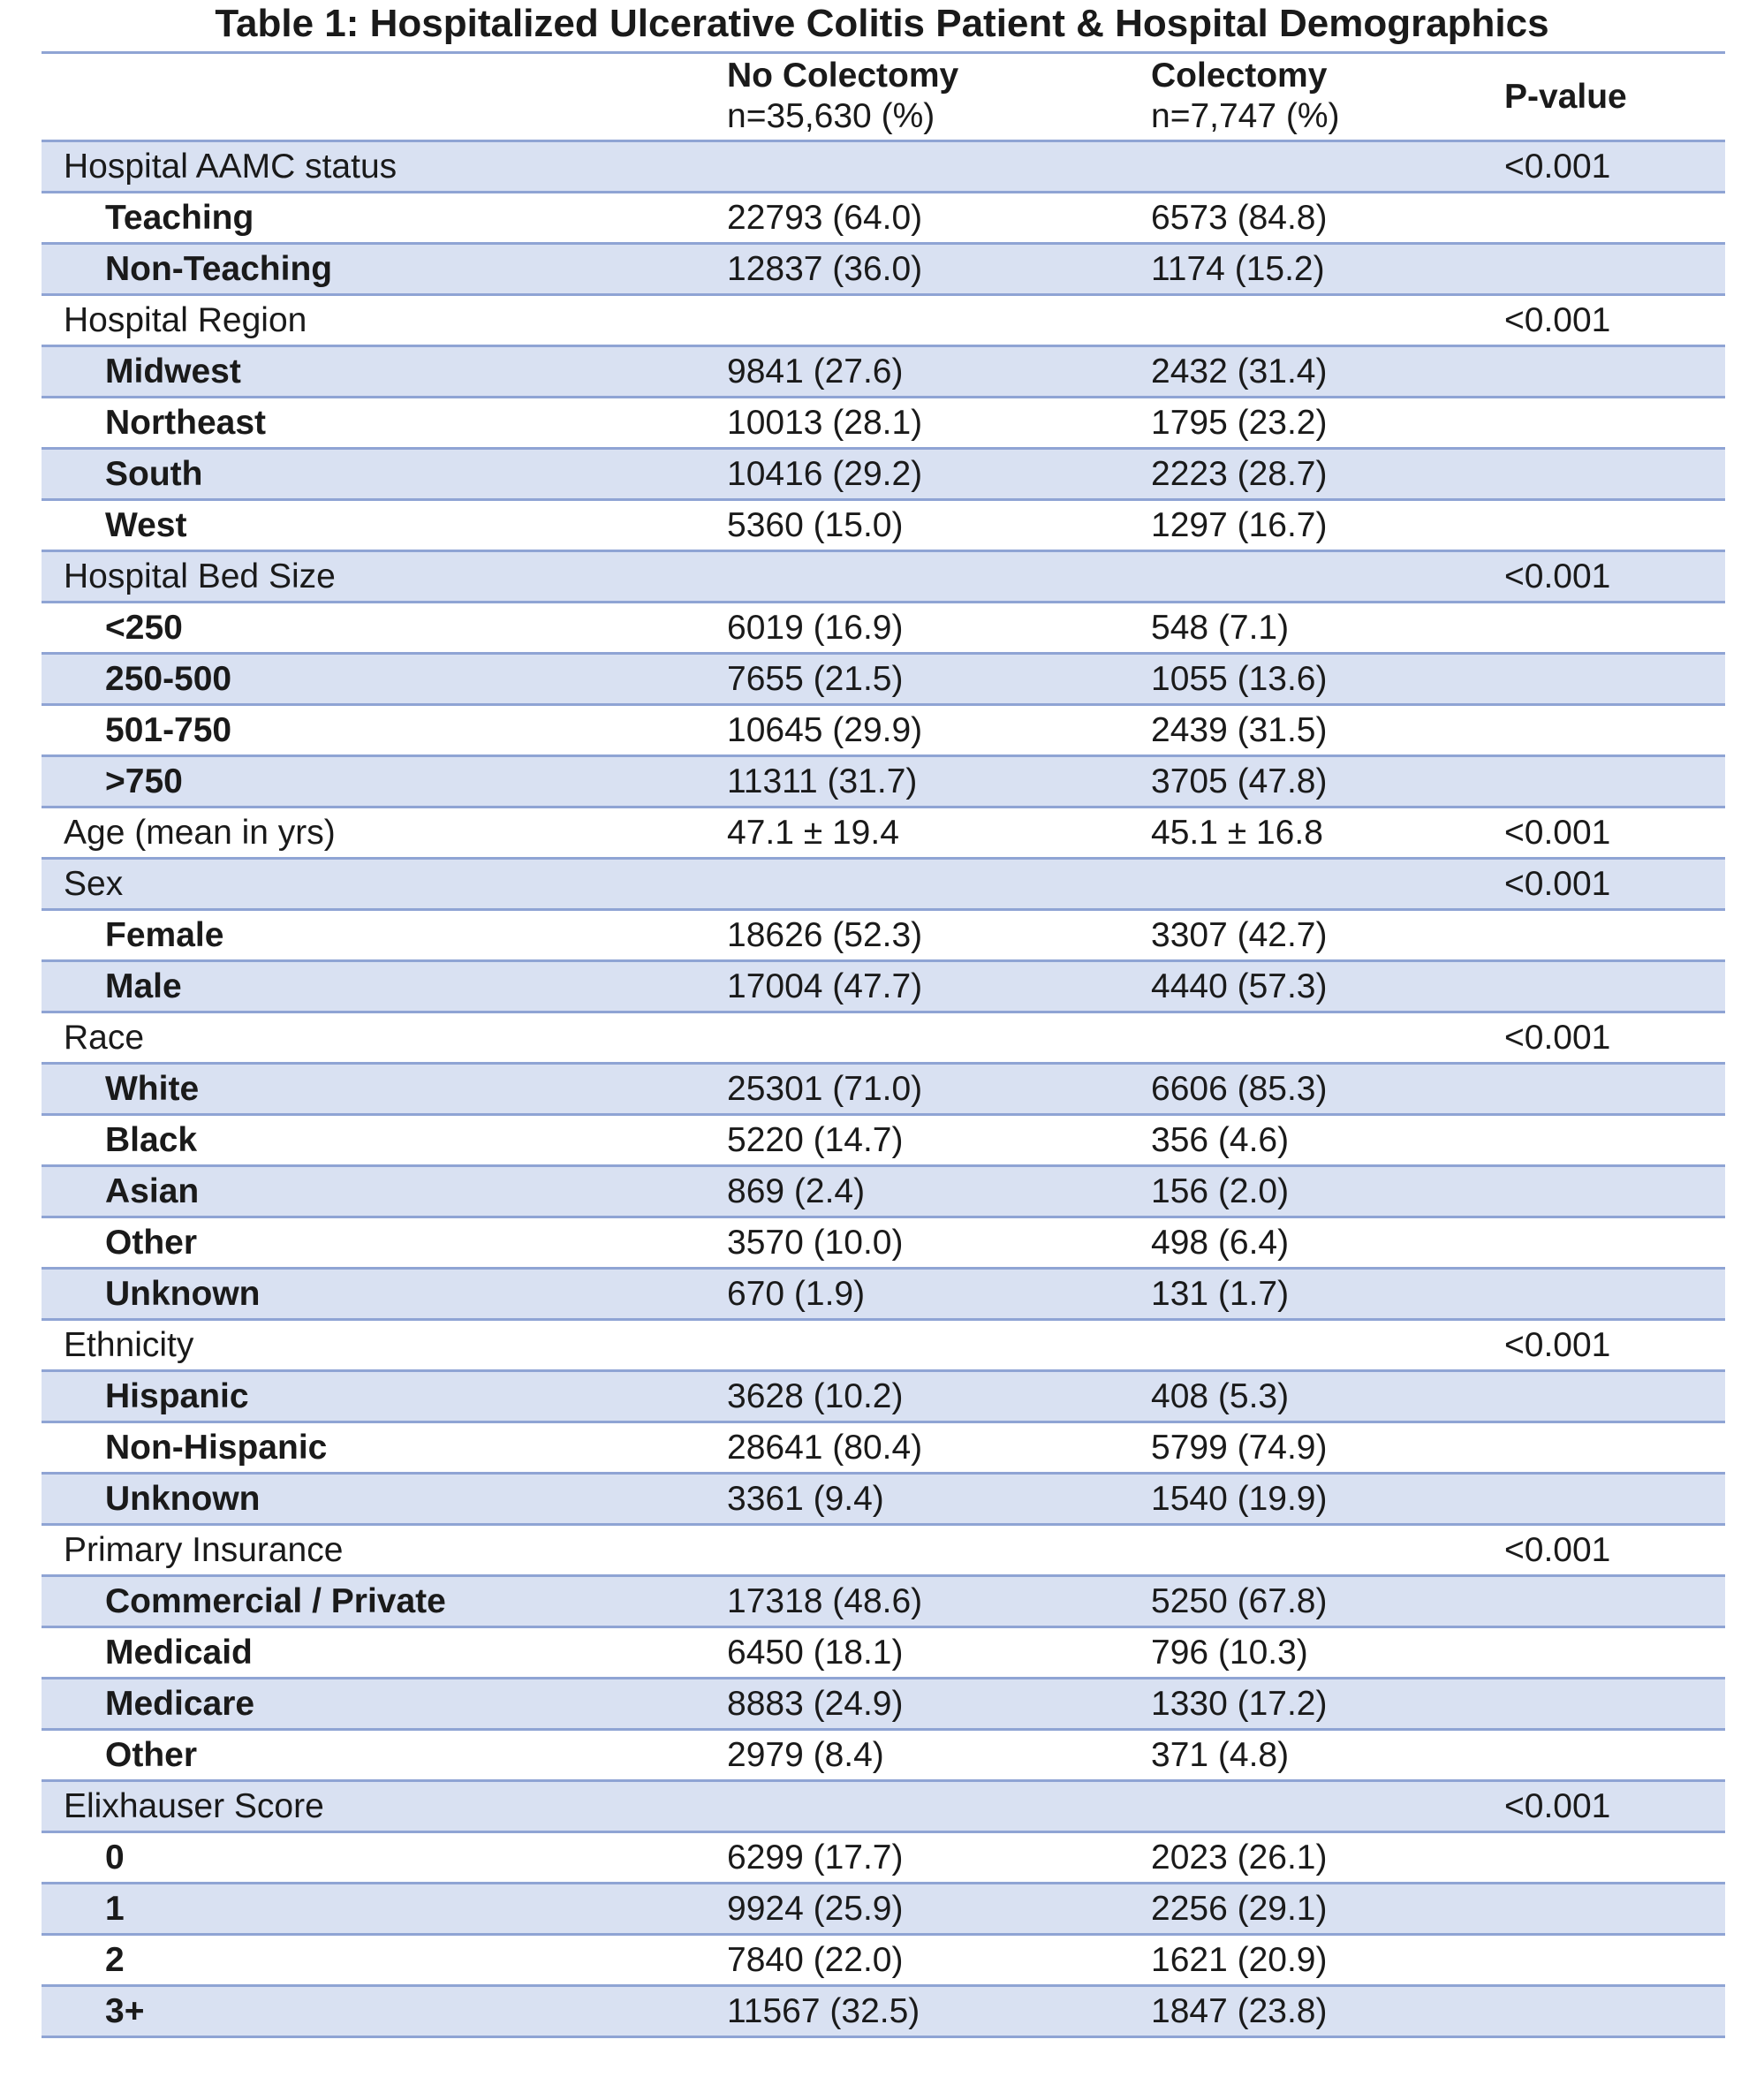 This screenshot has width=1764, height=2085. Describe the element at coordinates (1239, 1499) in the screenshot. I see `colectomy-value: 1540 (19.9)` at that location.